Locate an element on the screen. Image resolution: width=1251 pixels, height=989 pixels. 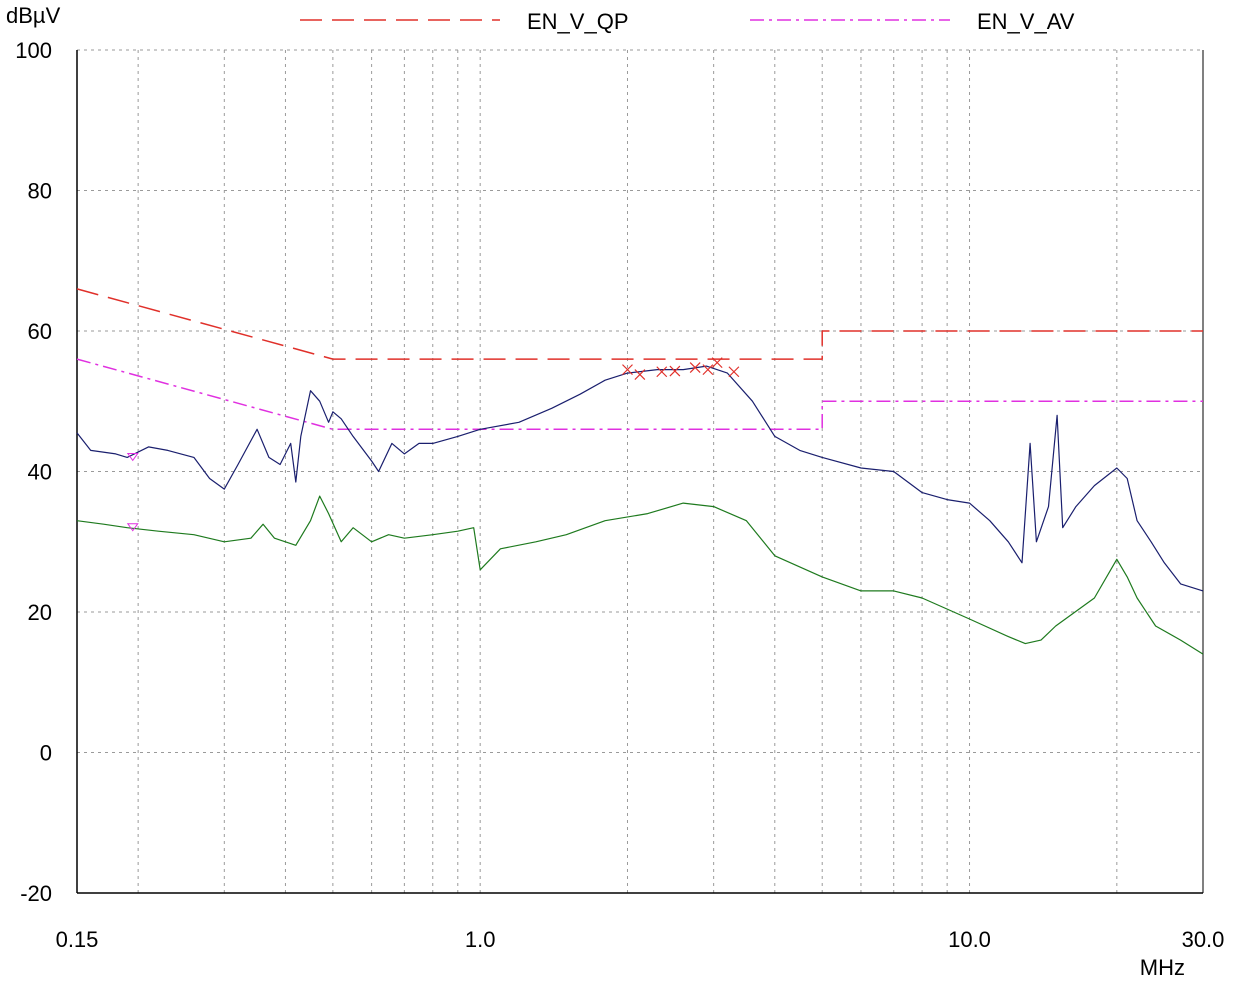
legend: EN_V_QP EN_V_AV is located at coordinates (687, 21).